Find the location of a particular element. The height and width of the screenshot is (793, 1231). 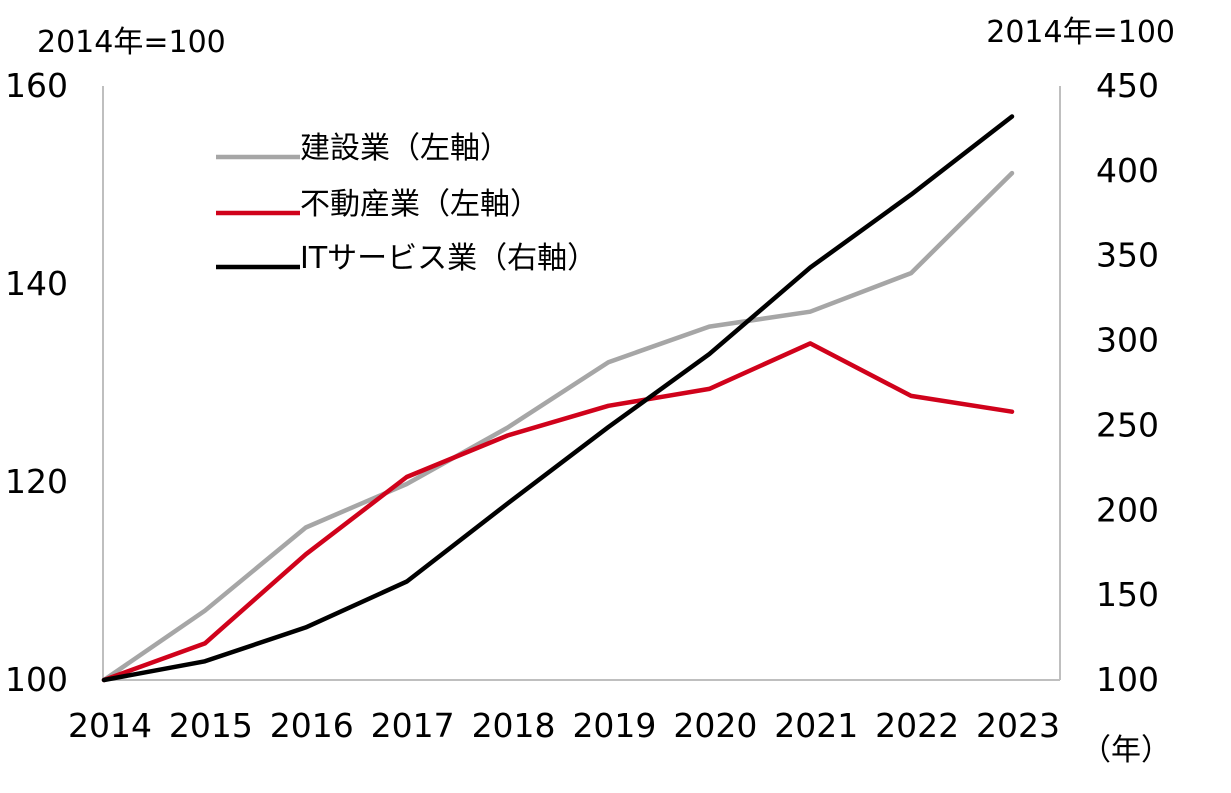

left-y-tick-label: 120 is located at coordinates (36, 481).